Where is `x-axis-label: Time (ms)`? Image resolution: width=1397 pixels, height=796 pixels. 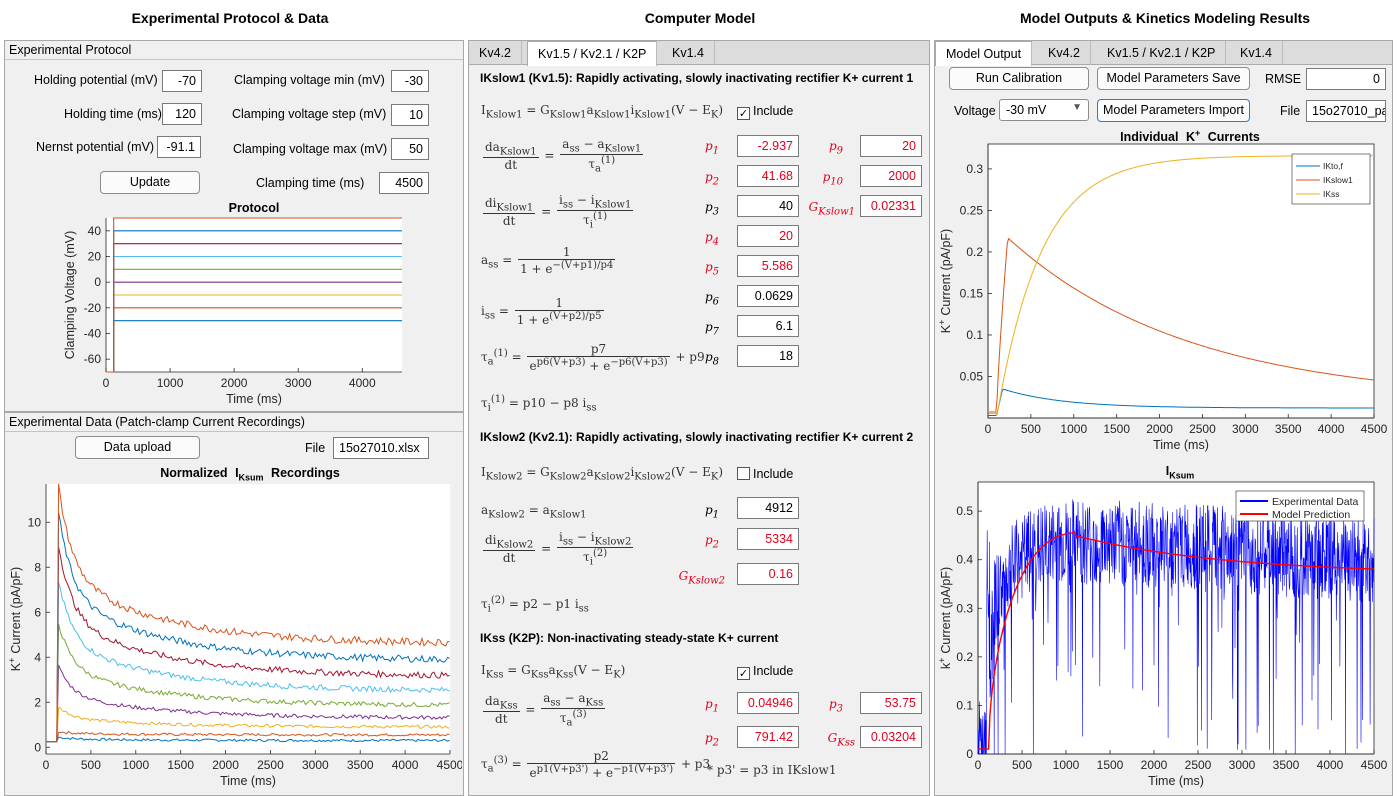 x-axis-label: Time (ms) is located at coordinates (254, 399).